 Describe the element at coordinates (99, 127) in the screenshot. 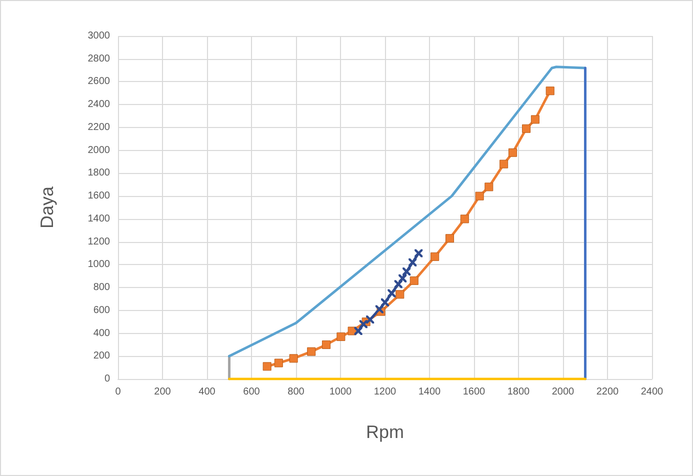

I see `y-tick-label: 2200` at that location.